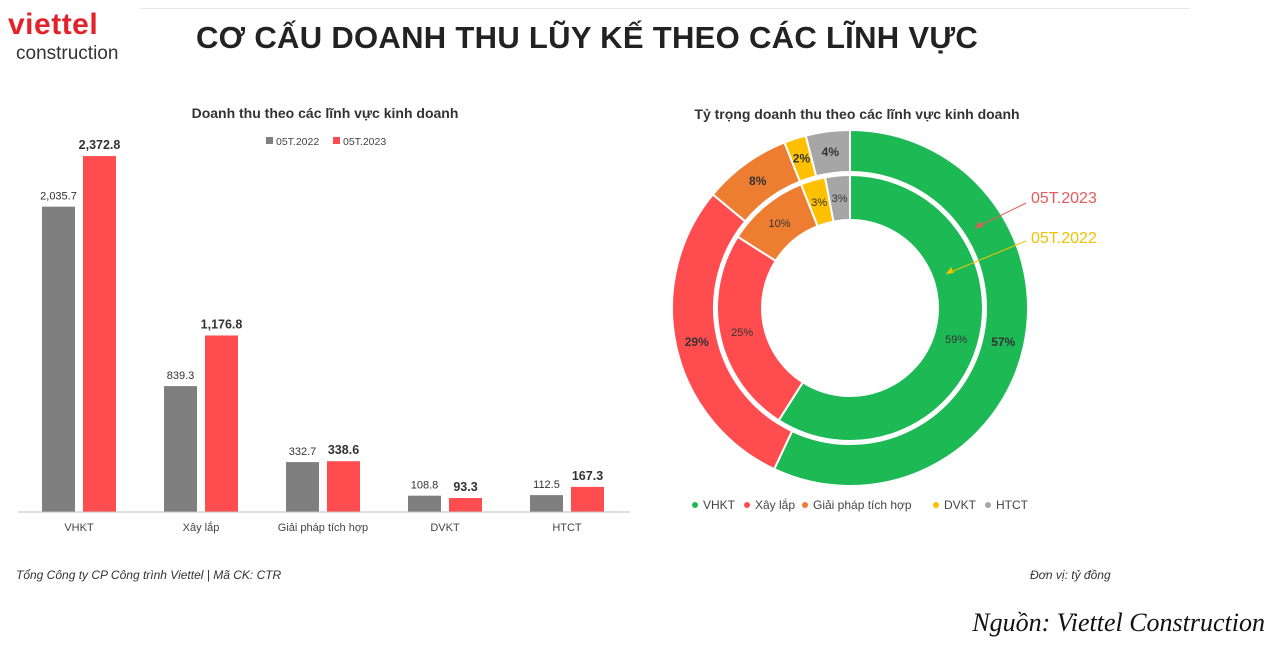  I want to click on bar-value-label: 1,176.8, so click(222, 324).